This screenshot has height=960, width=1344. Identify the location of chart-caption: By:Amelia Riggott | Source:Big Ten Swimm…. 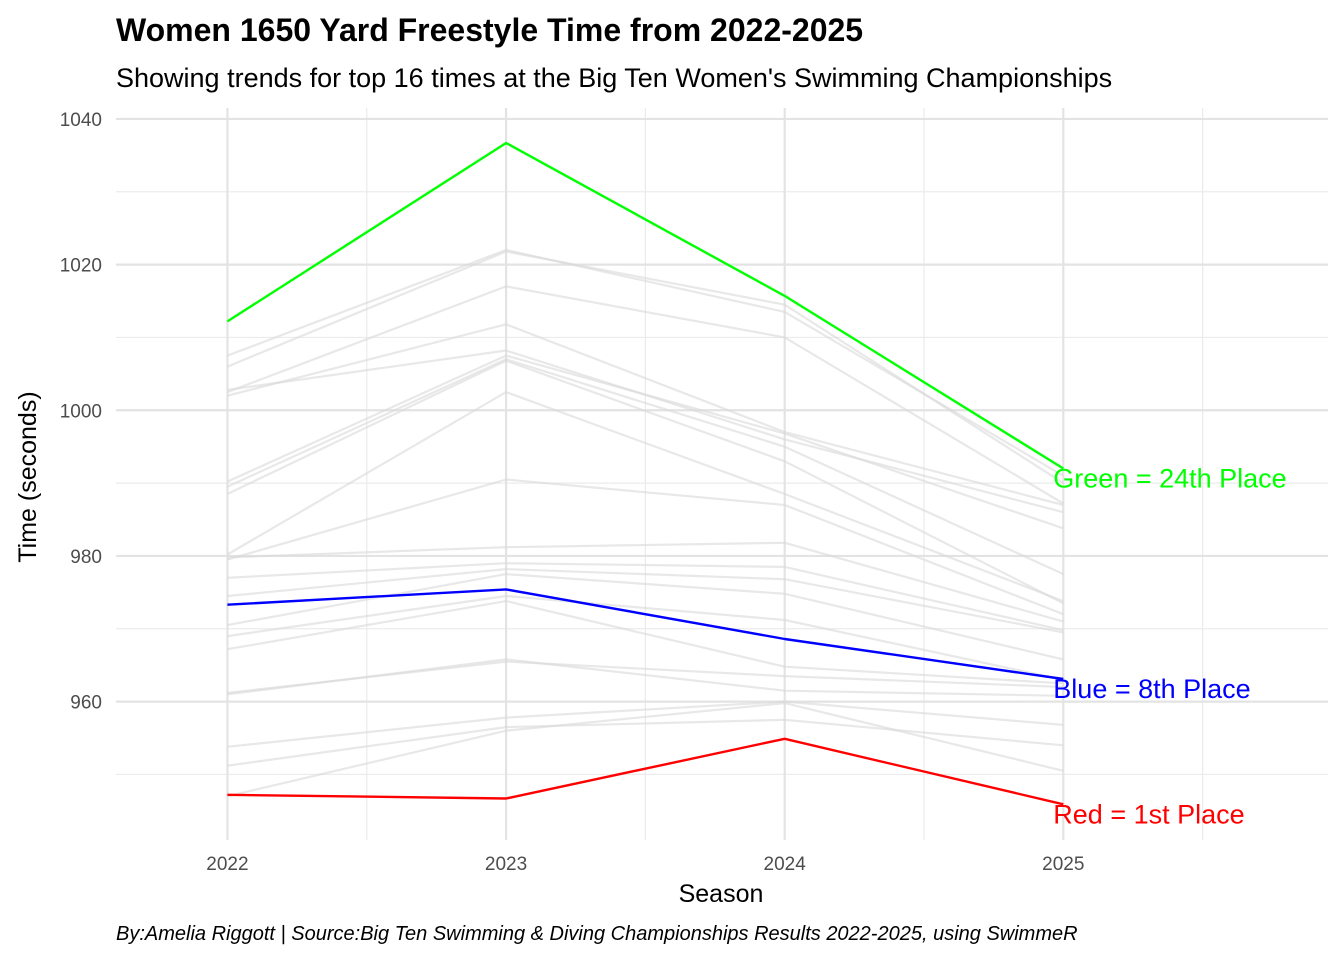
(597, 934).